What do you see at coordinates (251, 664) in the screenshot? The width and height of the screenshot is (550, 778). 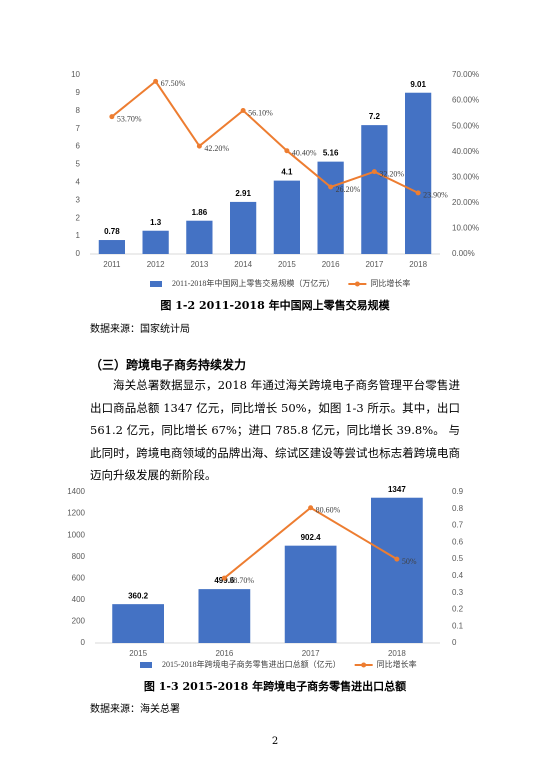 I see `legend-label: 2015-2018年跨境电子商务零售进出口总额（亿元）` at bounding box center [251, 664].